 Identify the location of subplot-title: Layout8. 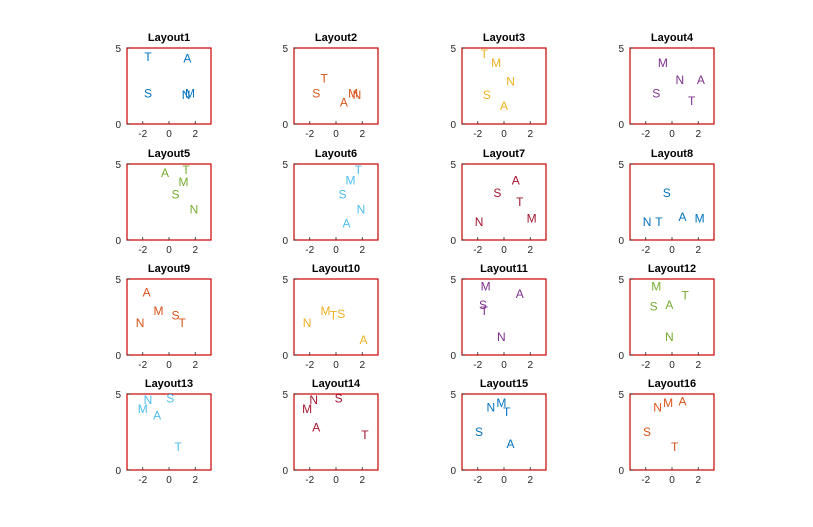
(672, 154).